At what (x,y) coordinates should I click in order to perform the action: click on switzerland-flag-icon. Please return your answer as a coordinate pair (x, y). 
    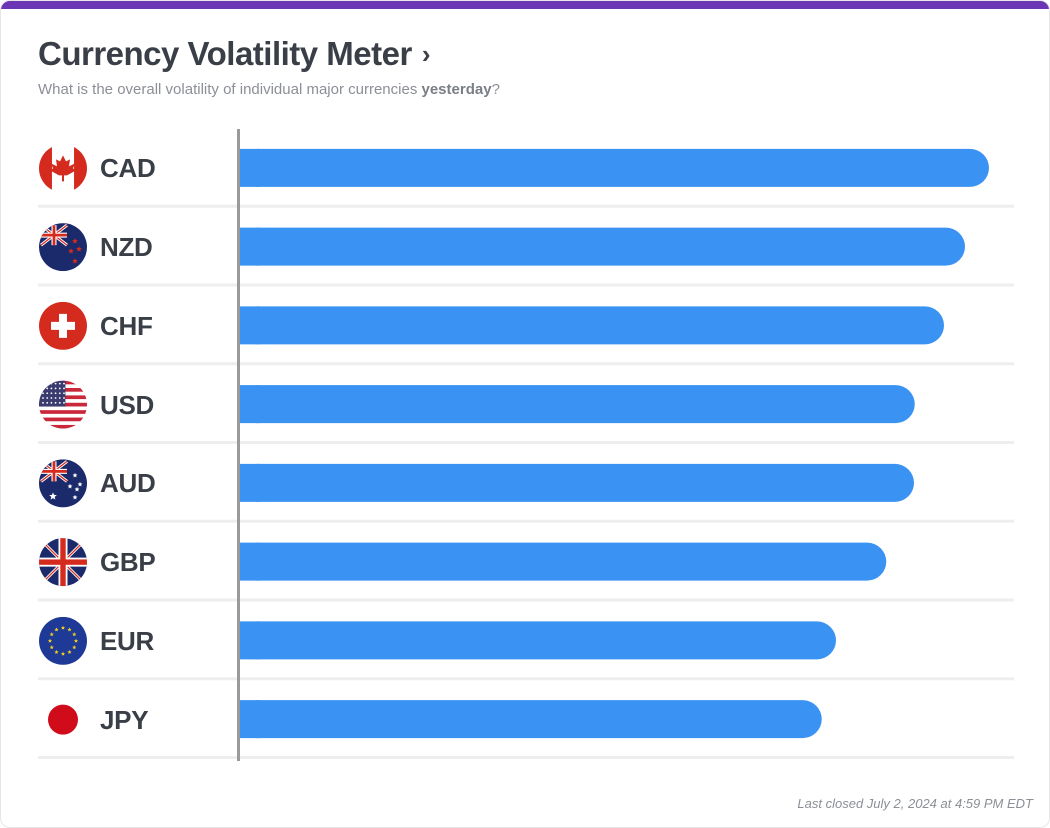
    Looking at the image, I should click on (63, 325).